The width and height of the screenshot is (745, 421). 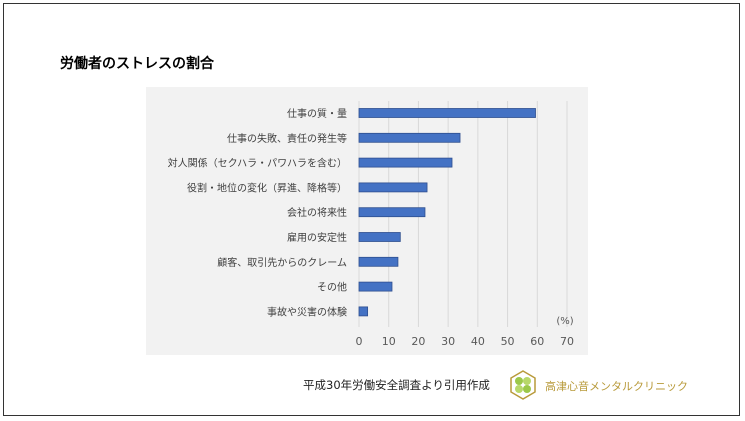 I want to click on category-label: 雇用の安定性, so click(x=317, y=237).